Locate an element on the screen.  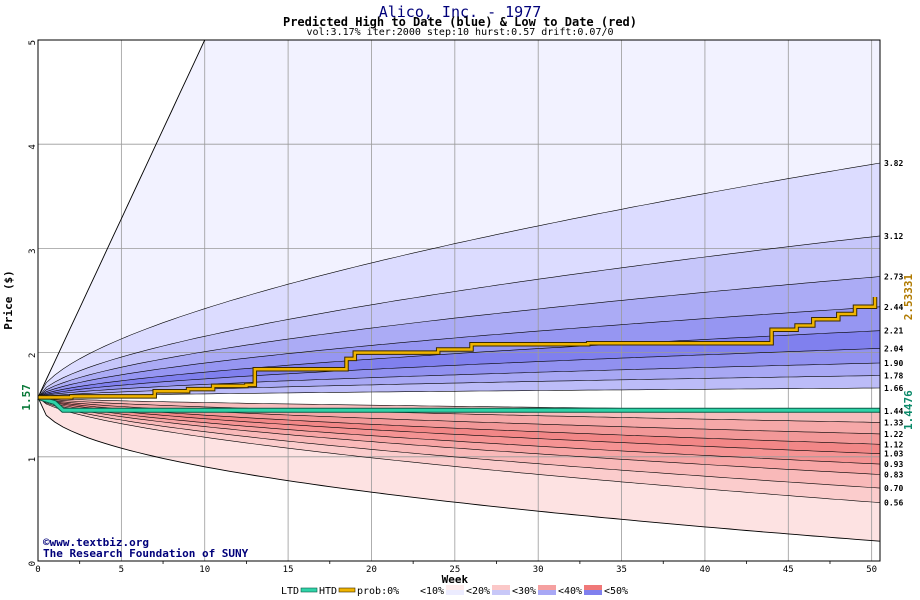
high-quantile-label: 1.78 is located at coordinates (893, 376).